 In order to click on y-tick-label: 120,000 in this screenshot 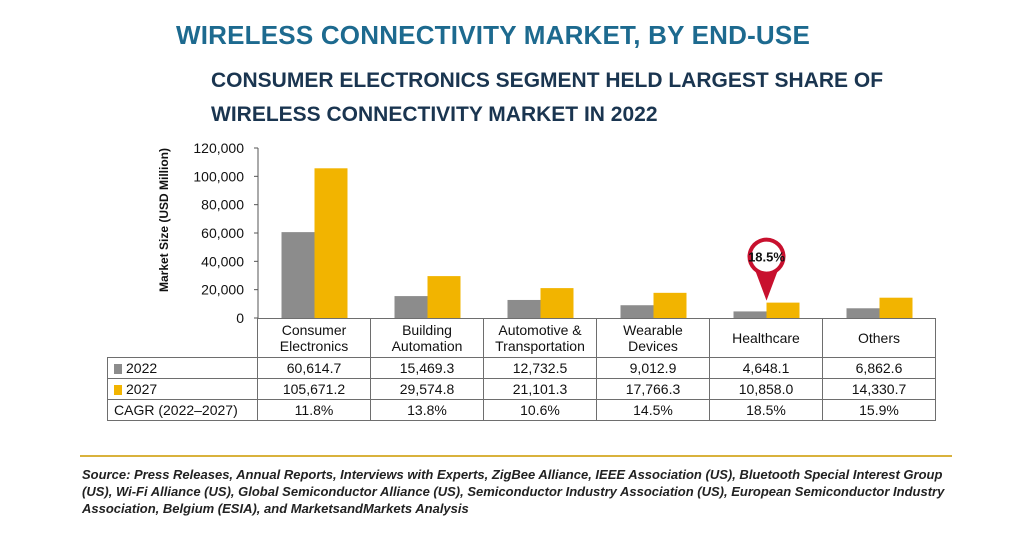, I will do `click(218, 148)`.